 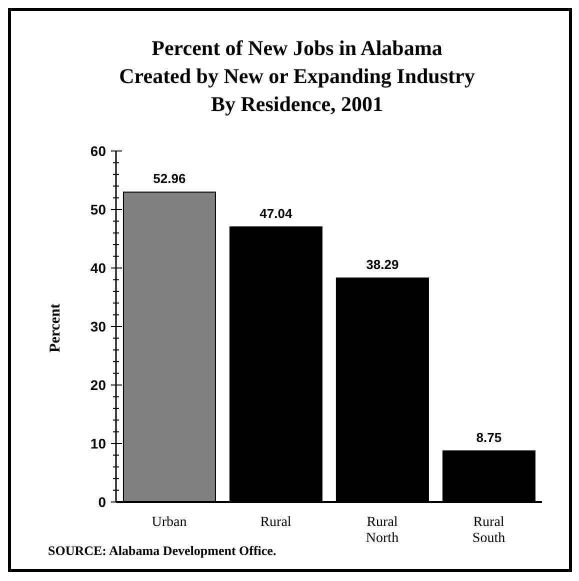 I want to click on y-tick-label: 30, so click(x=98, y=326).